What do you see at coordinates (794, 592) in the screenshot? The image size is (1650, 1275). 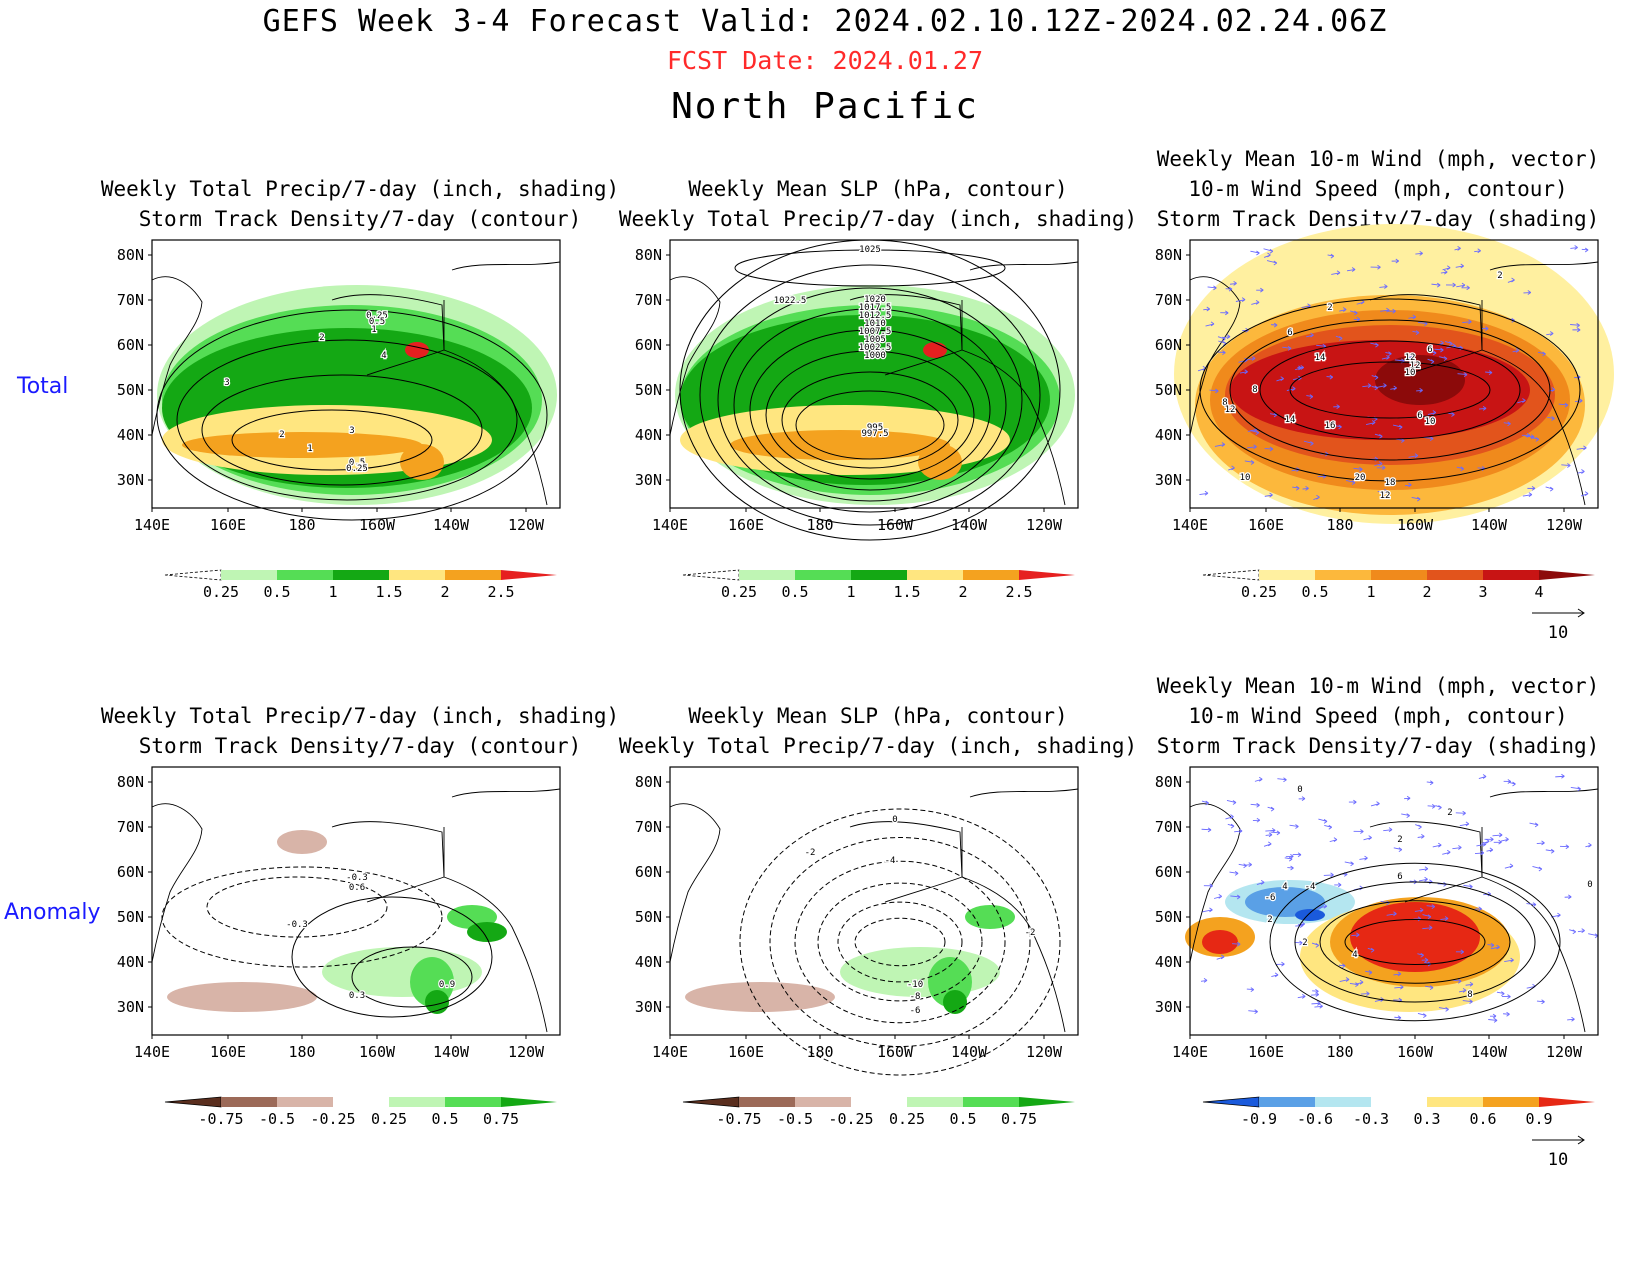 I see `colorbar-tick-label: 0.5` at bounding box center [794, 592].